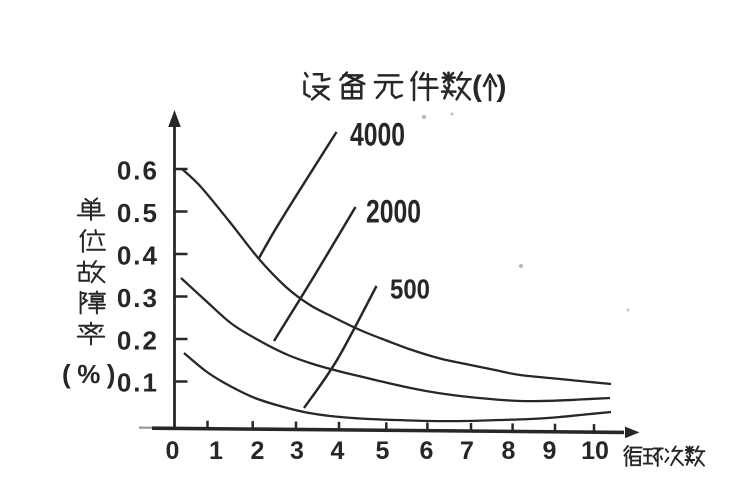  I want to click on svg-text: 0.6, so click(138, 170).